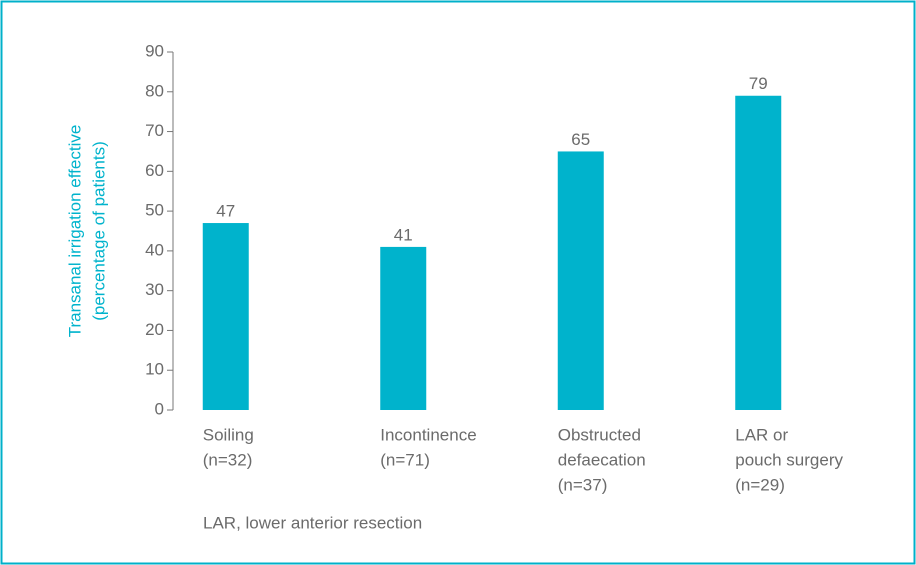 This screenshot has width=916, height=565. Describe the element at coordinates (403, 234) in the screenshot. I see `value-label: 41` at that location.